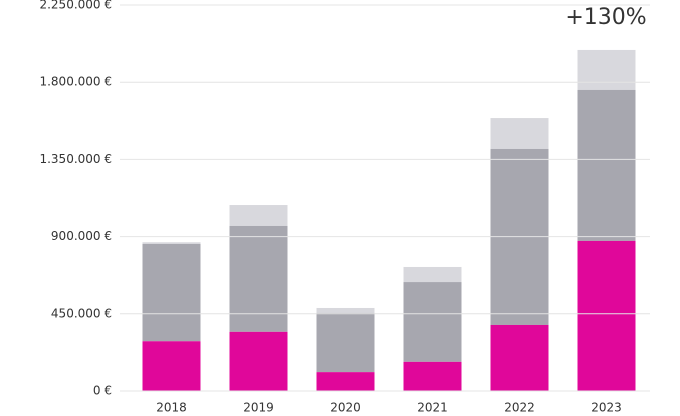  I want to click on x-tick-label: 2022, so click(519, 408).